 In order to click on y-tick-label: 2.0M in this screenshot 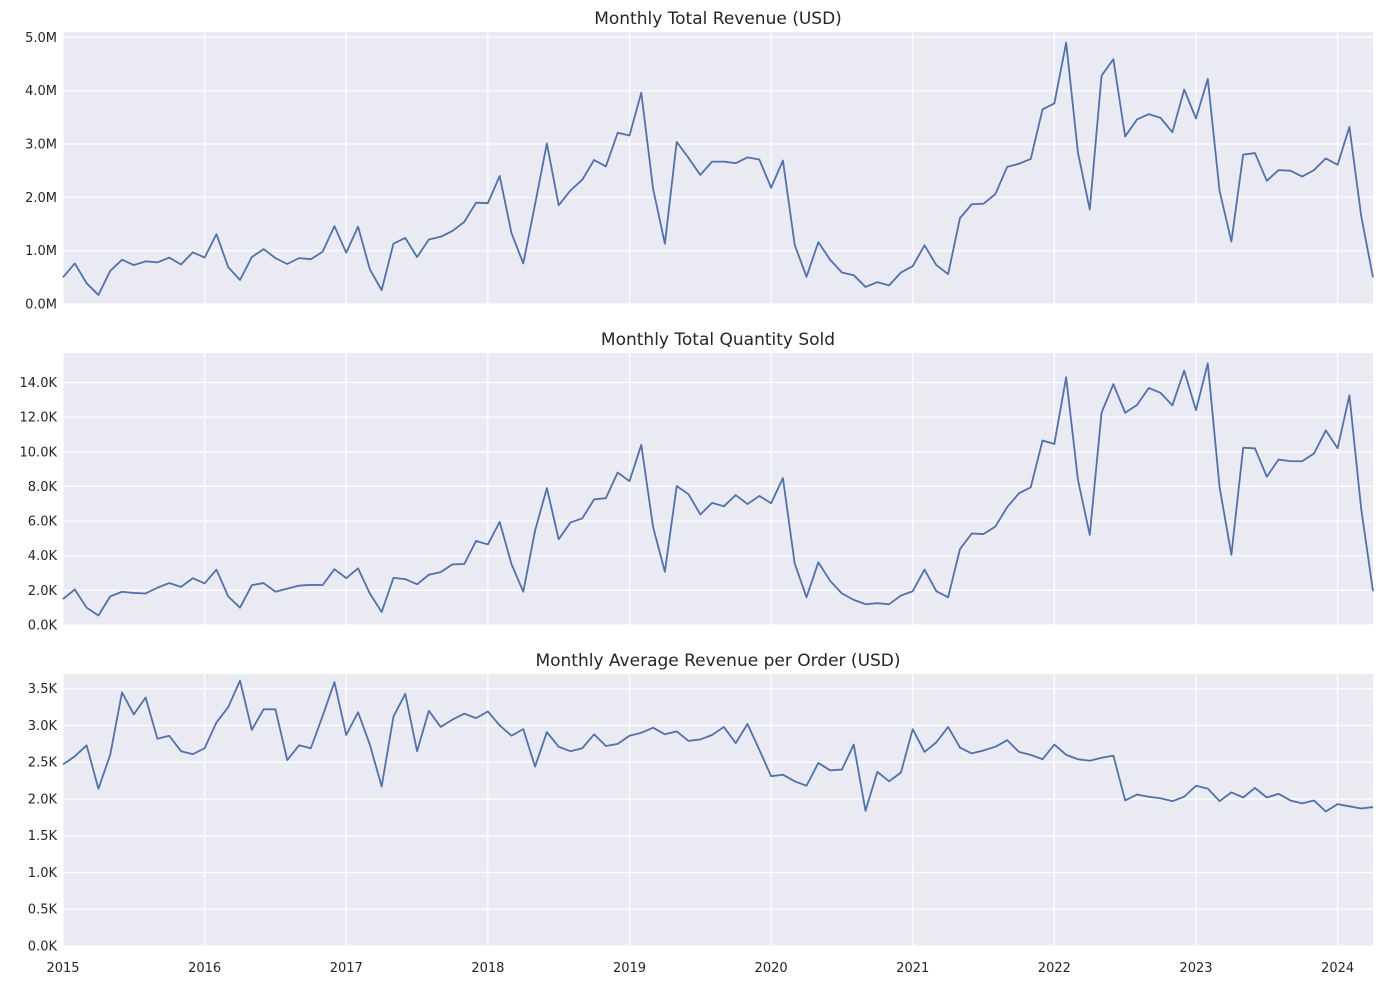, I will do `click(41, 198)`.